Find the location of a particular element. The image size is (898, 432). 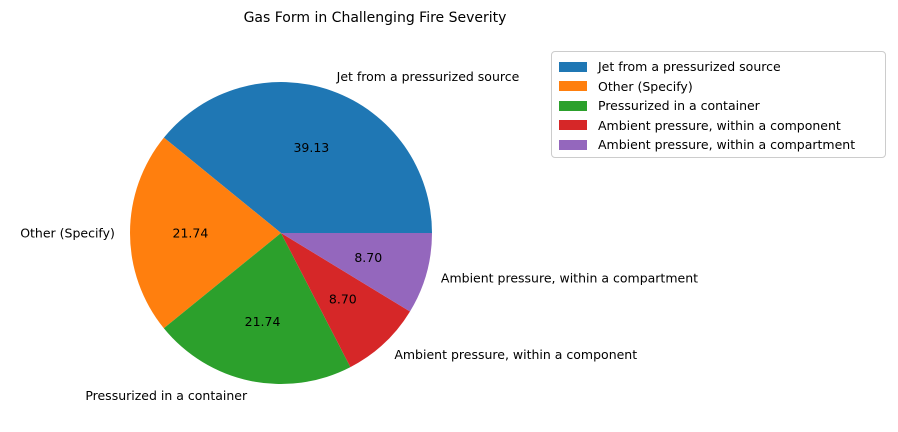

legend-item-other-specify: Other (Specify) is located at coordinates (722, 87).